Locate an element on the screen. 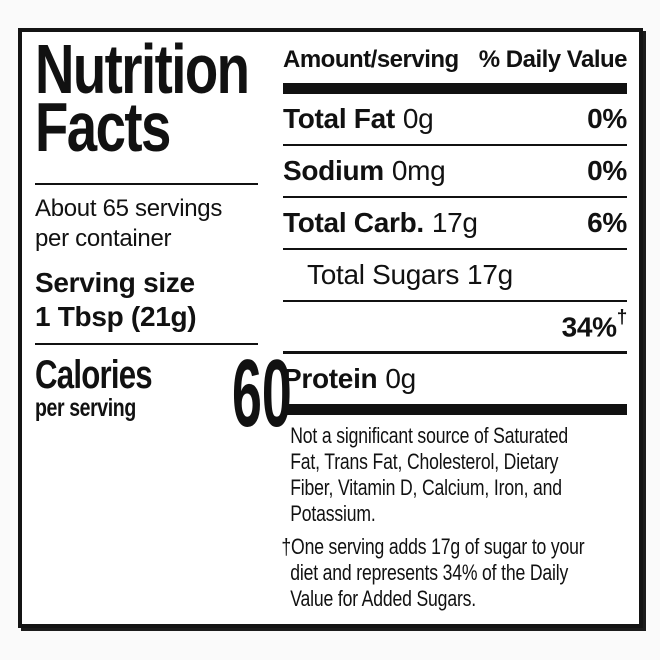 This screenshot has width=660, height=660. footnote-line-text: One serving adds 17g of sugar to your is located at coordinates (438, 546).